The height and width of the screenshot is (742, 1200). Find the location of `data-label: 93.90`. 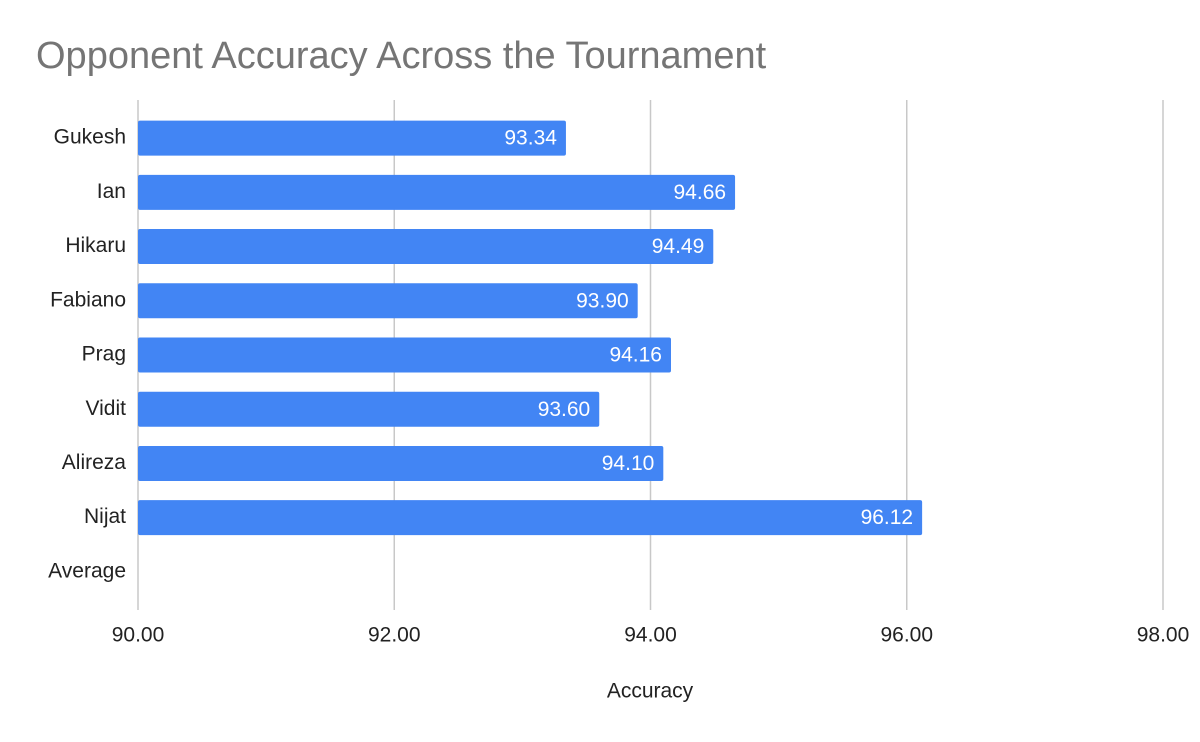

data-label: 93.90 is located at coordinates (602, 300).